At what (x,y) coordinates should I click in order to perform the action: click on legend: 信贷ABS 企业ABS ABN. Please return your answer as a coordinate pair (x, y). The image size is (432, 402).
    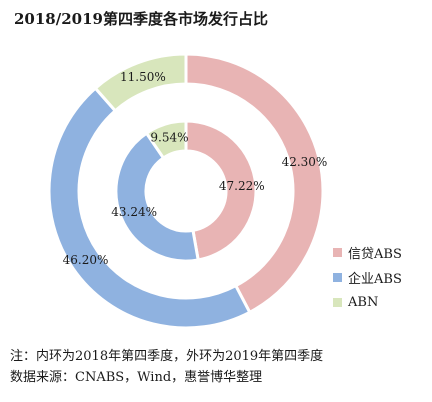
    Looking at the image, I should click on (367, 277).